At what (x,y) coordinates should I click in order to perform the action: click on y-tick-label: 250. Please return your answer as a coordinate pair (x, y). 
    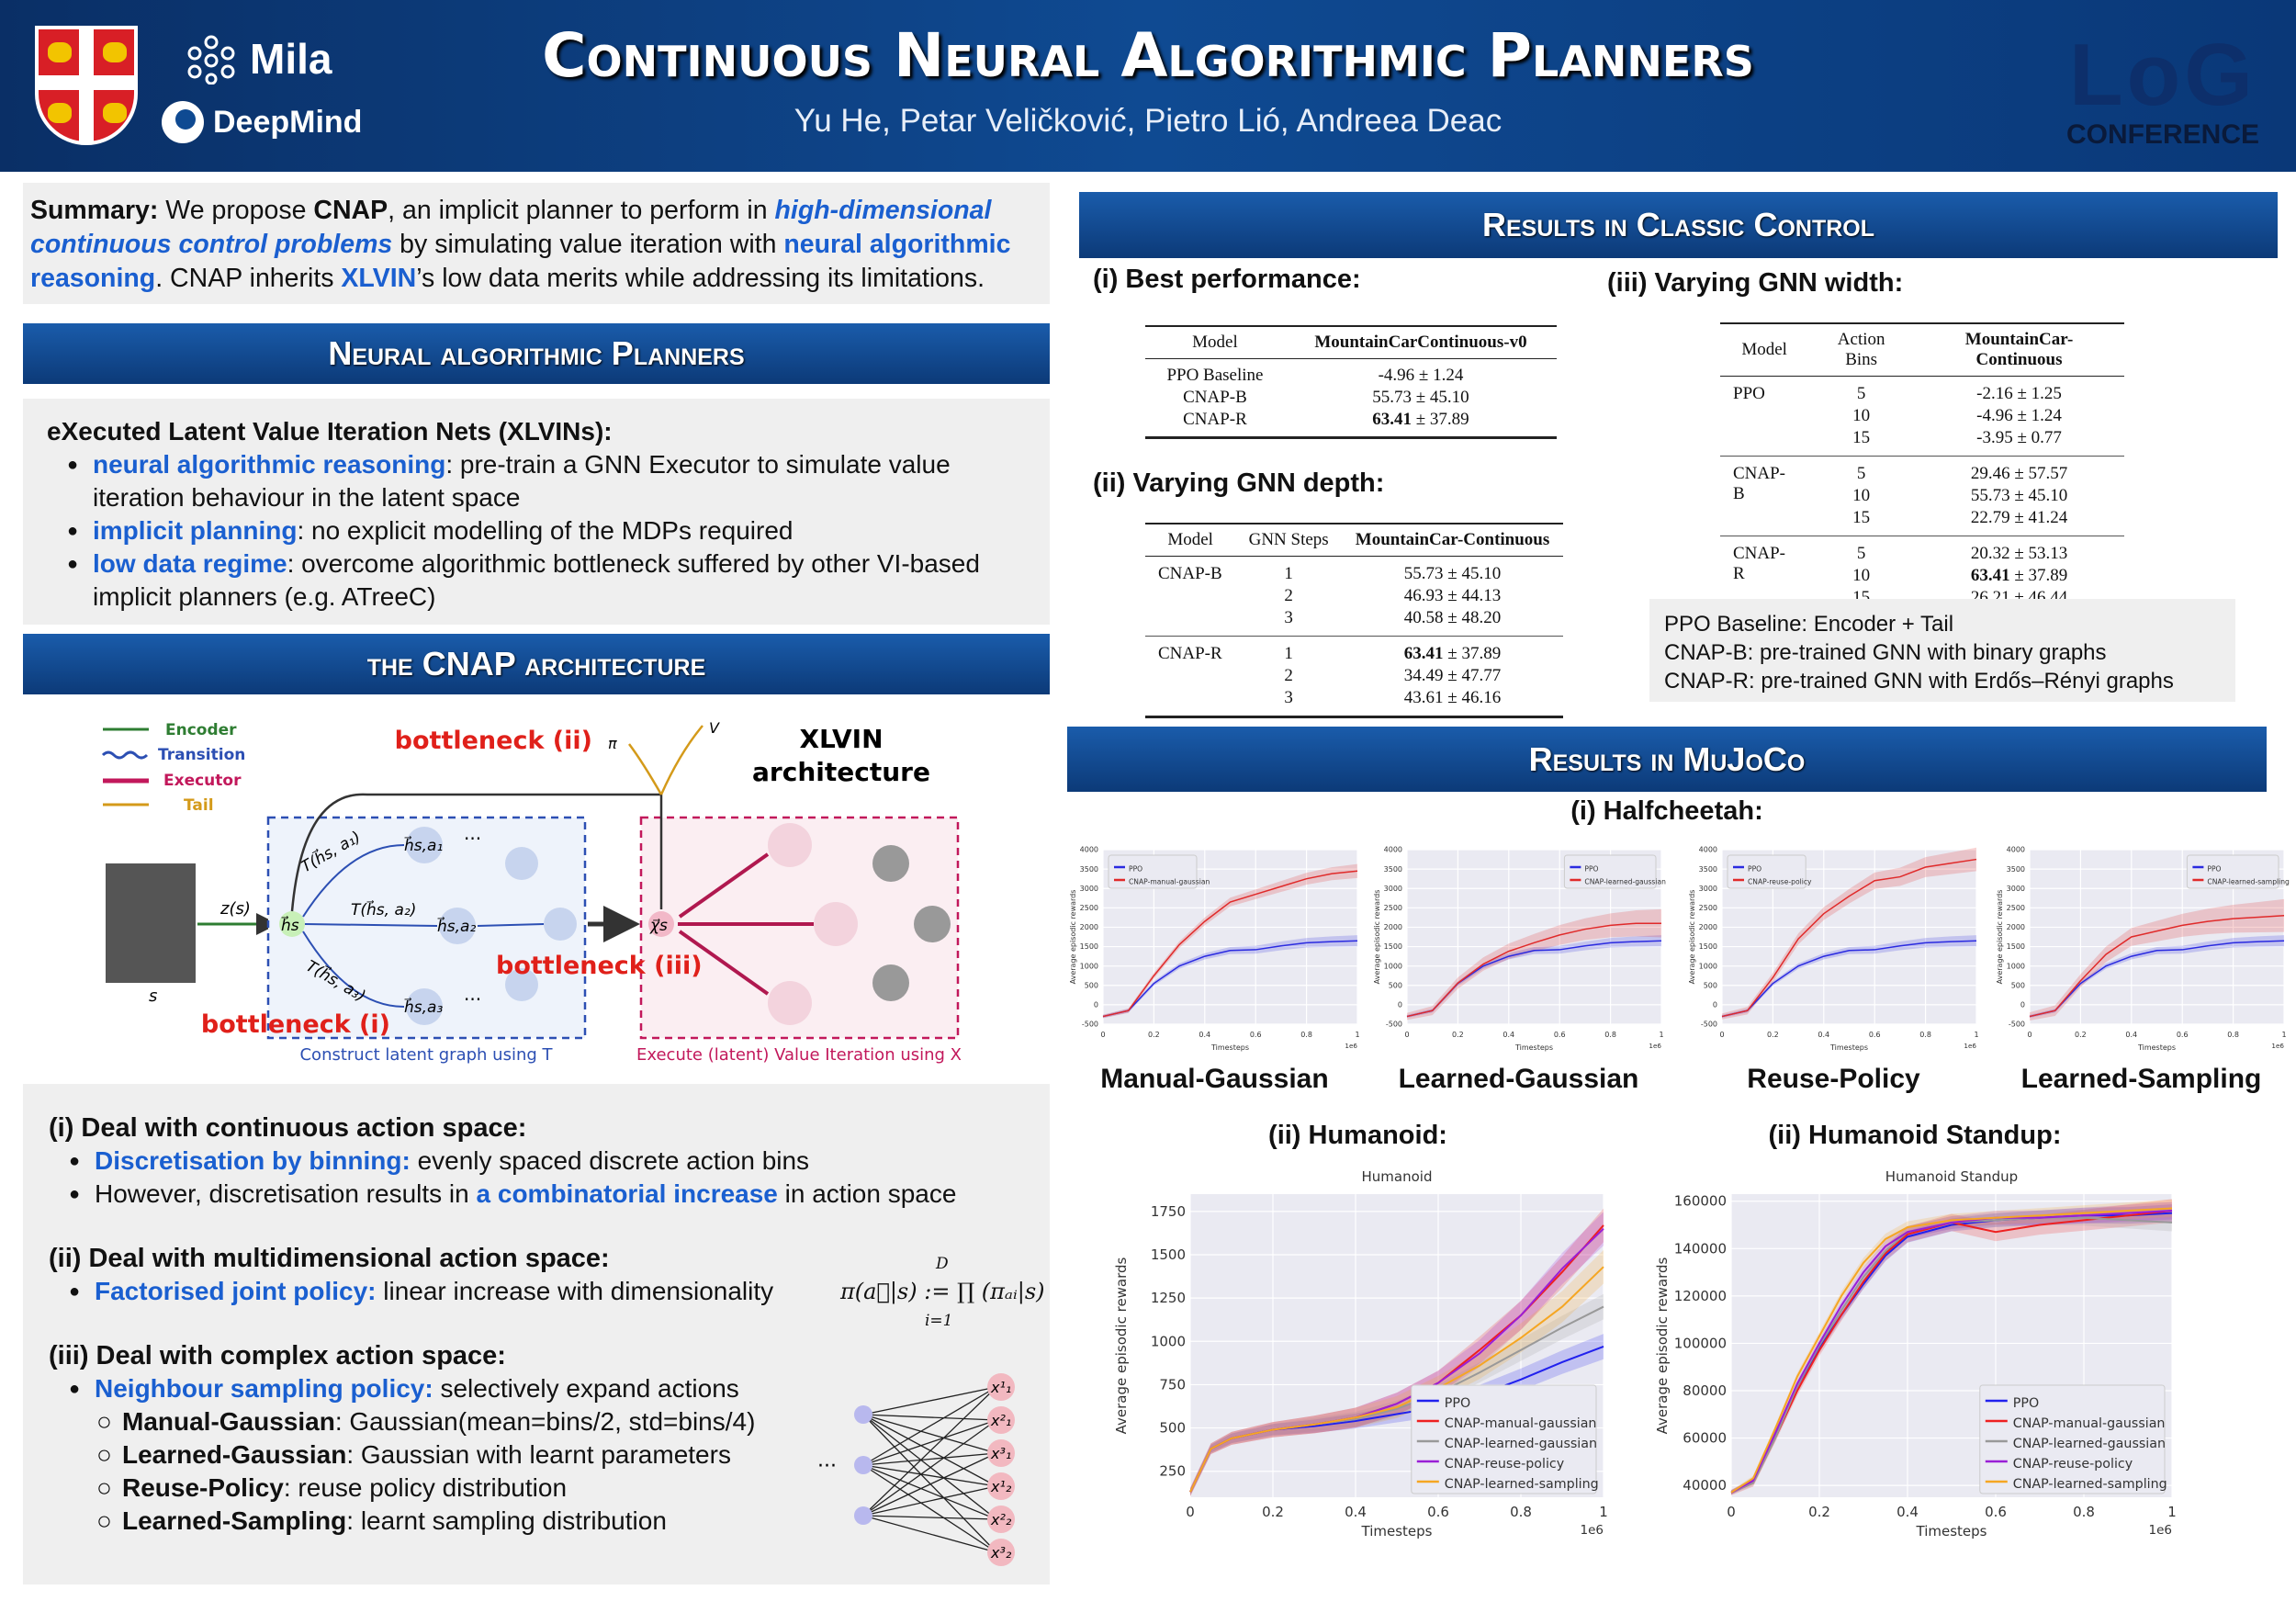
    Looking at the image, I should click on (1172, 1471).